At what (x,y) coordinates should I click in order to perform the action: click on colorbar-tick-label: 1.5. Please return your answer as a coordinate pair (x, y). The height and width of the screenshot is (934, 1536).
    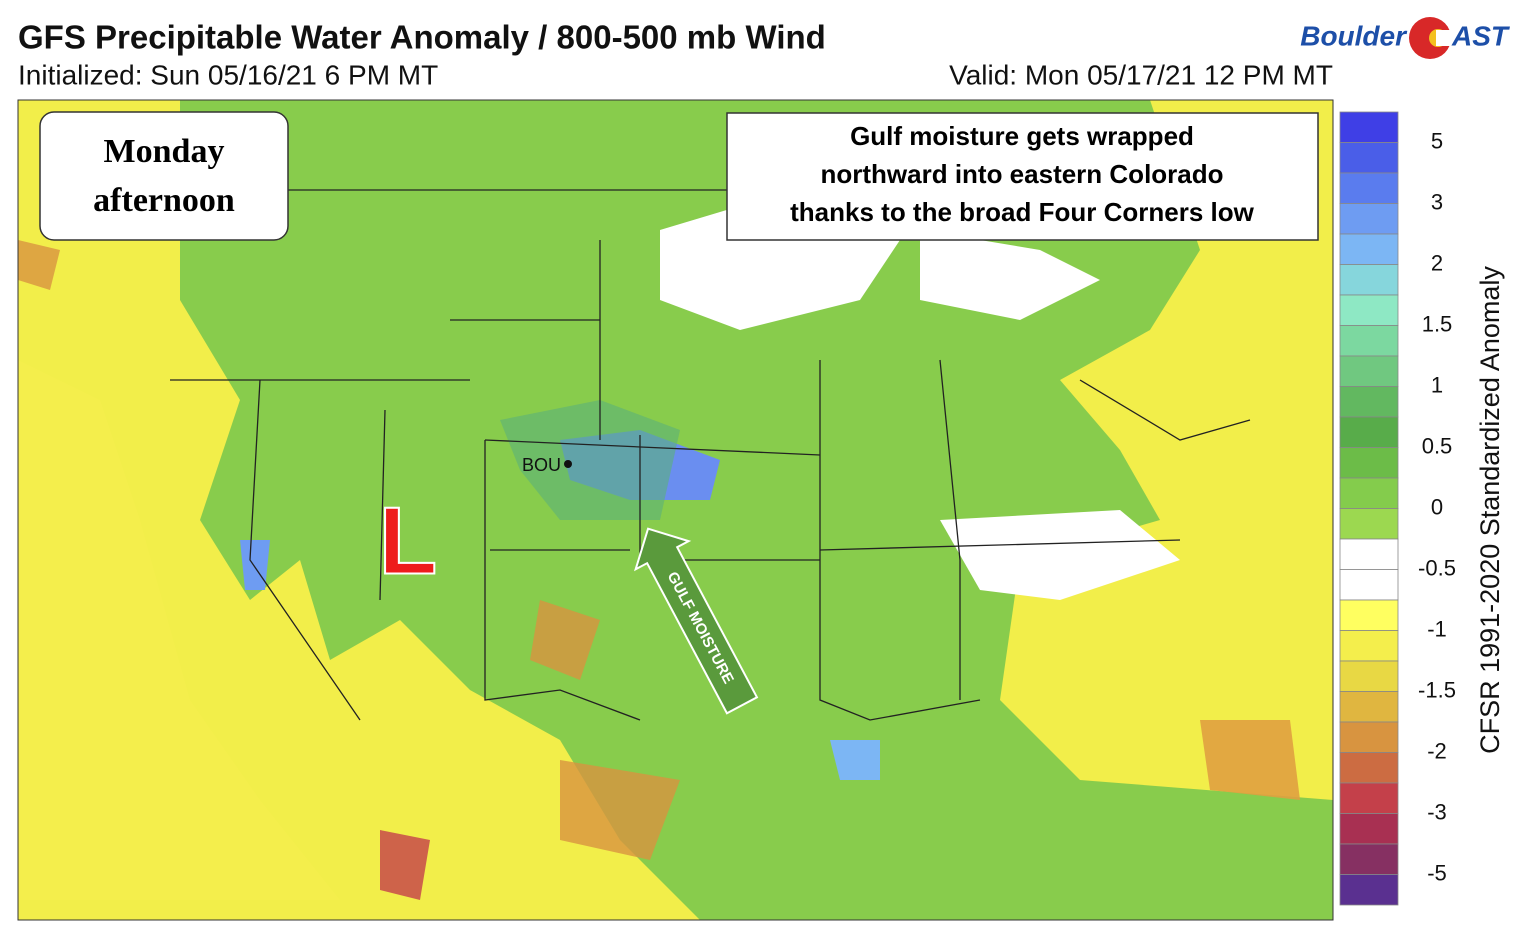
    Looking at the image, I should click on (1437, 323).